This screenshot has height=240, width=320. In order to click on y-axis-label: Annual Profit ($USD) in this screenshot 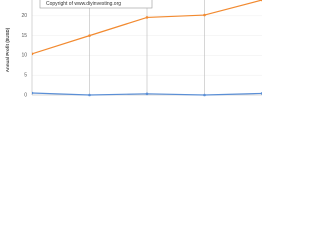, I will do `click(7, 49)`.